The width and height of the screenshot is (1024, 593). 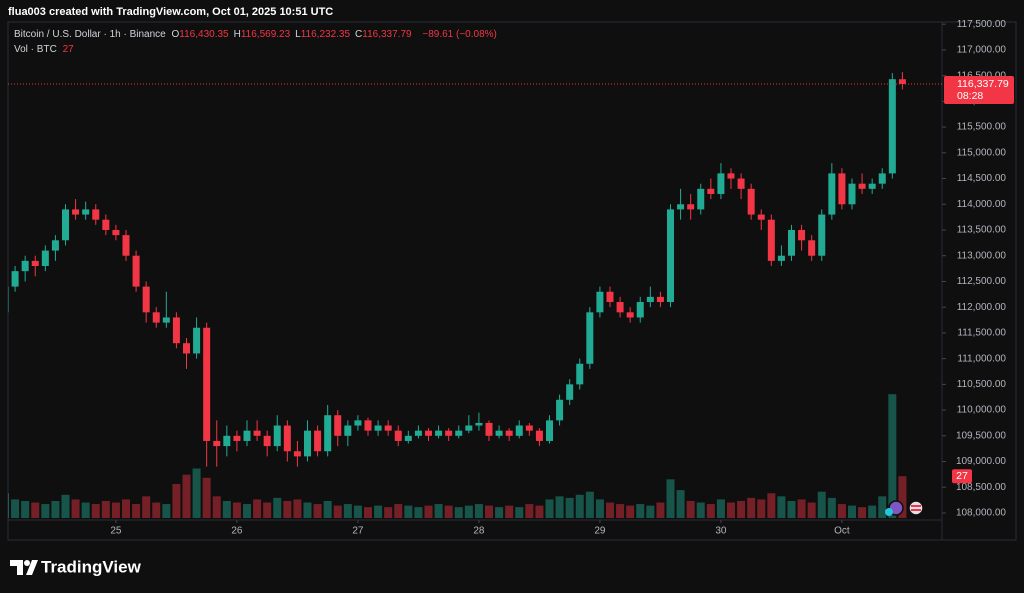 What do you see at coordinates (982, 75) in the screenshot?
I see `y-tick-label: 116,500.00` at bounding box center [982, 75].